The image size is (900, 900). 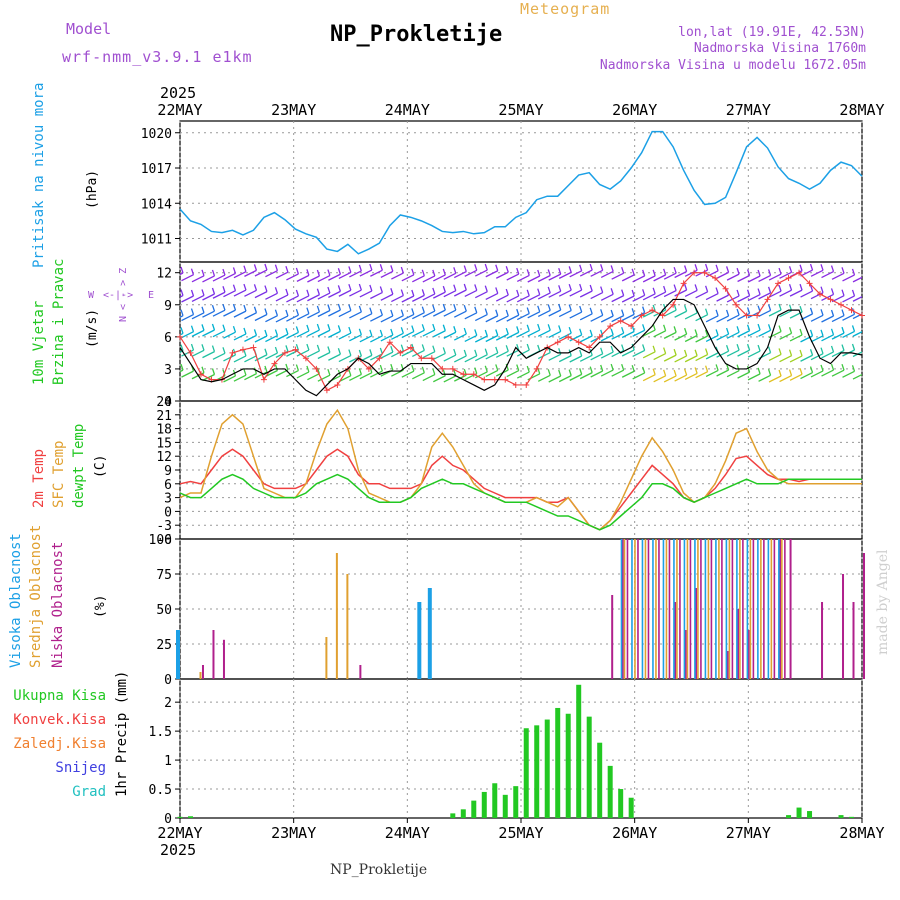 I want to click on y-tick-label: 1020, so click(x=156, y=134).